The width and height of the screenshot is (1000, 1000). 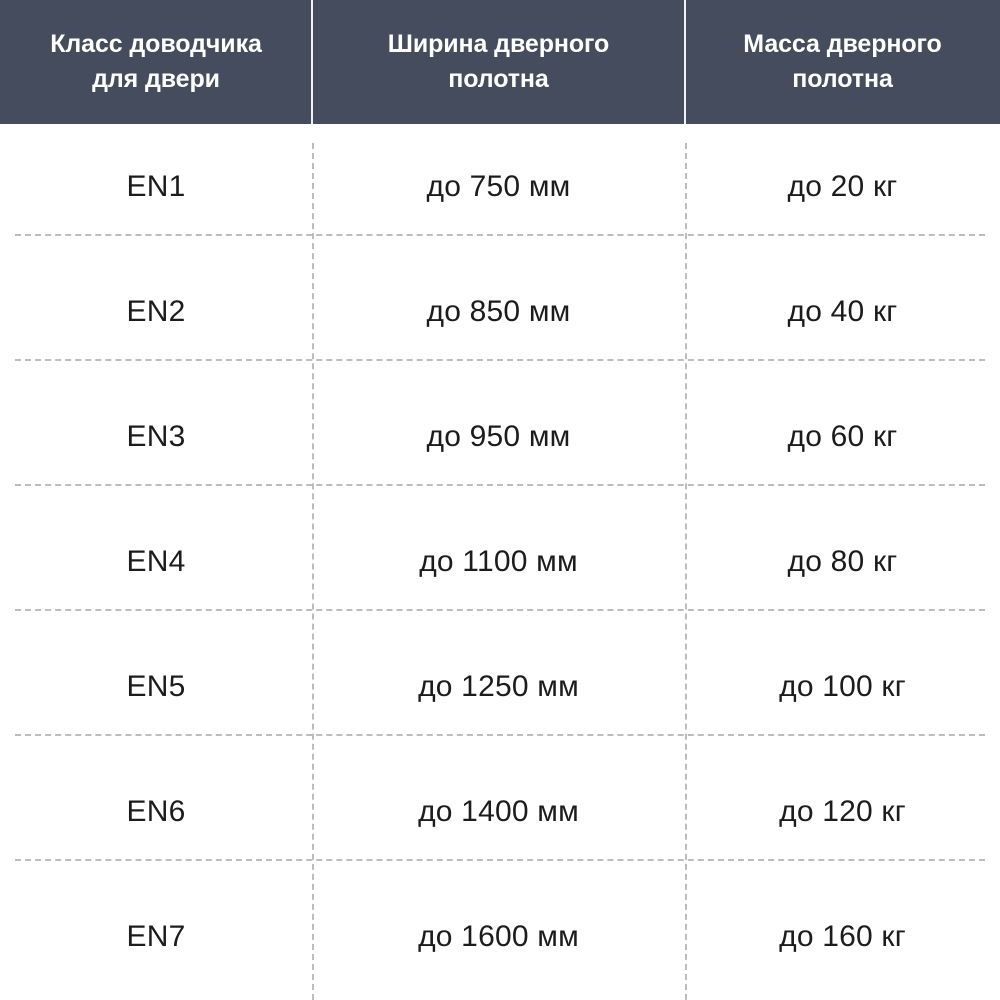 I want to click on table-cell-width: до 1100 мм, so click(x=498, y=561).